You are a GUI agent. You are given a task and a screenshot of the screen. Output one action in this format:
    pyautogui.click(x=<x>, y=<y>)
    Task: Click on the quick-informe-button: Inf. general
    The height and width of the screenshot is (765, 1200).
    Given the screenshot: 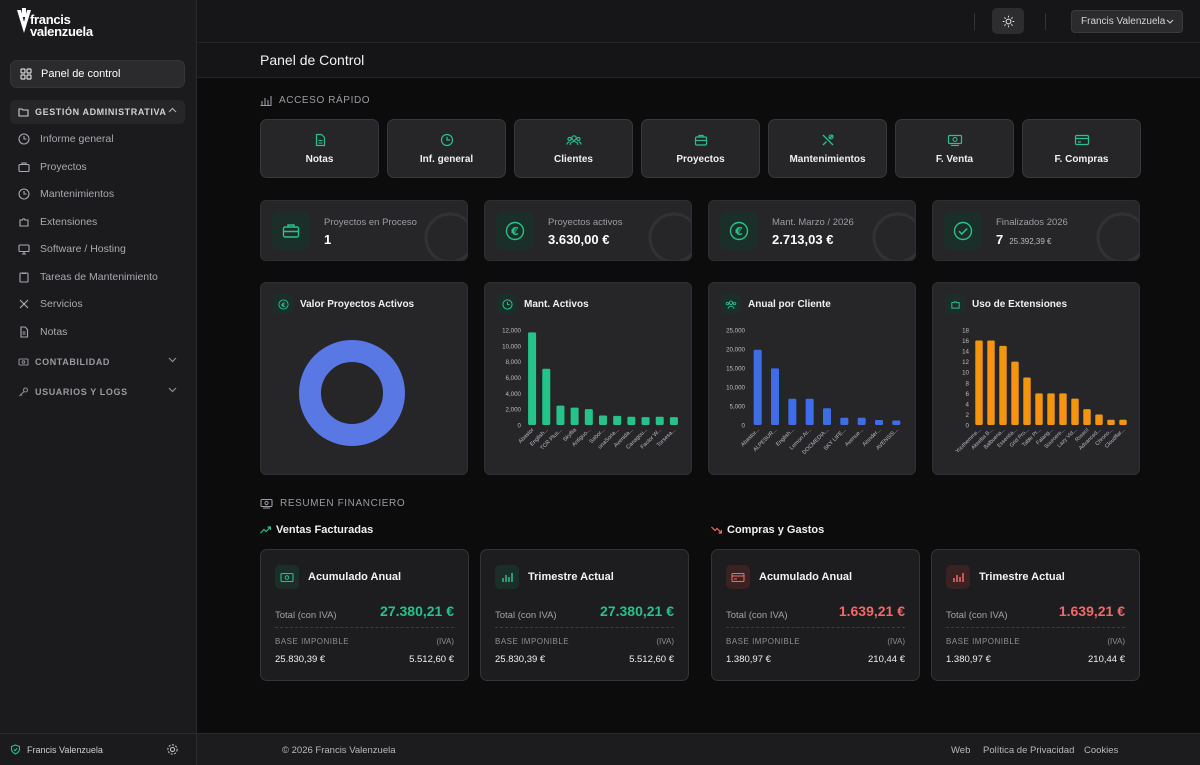 What is the action you would take?
    pyautogui.click(x=446, y=148)
    